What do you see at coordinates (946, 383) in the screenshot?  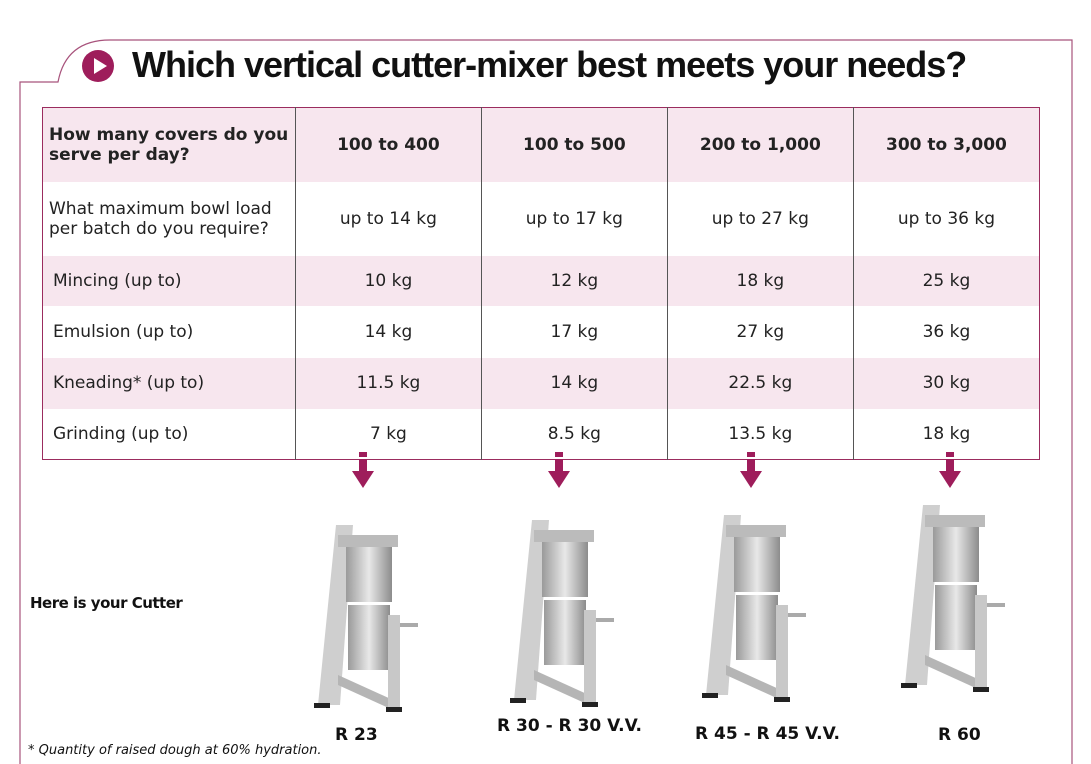 I see `table-cell: 30 kg` at bounding box center [946, 383].